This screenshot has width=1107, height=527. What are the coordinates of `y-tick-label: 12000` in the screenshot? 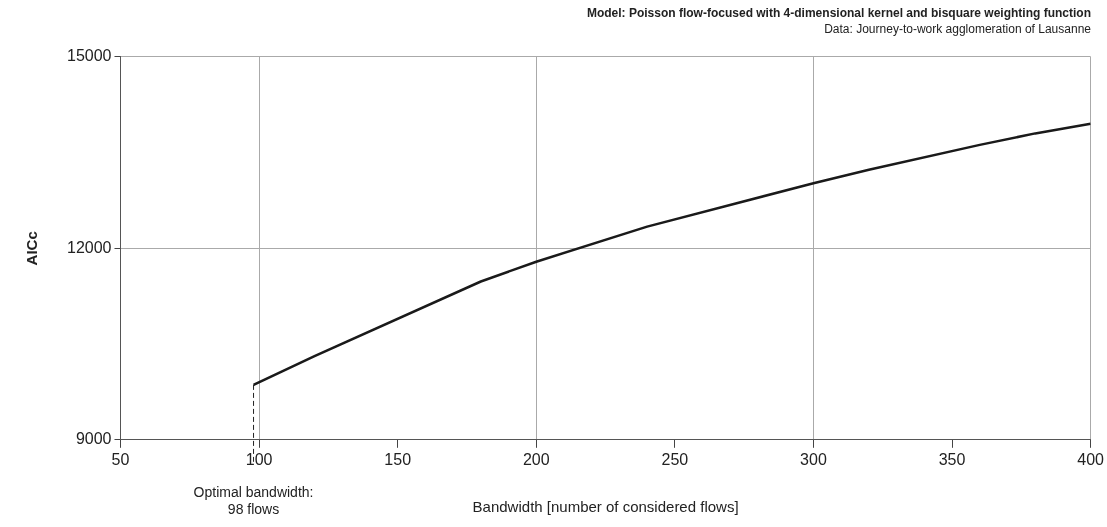 It's located at (89, 247).